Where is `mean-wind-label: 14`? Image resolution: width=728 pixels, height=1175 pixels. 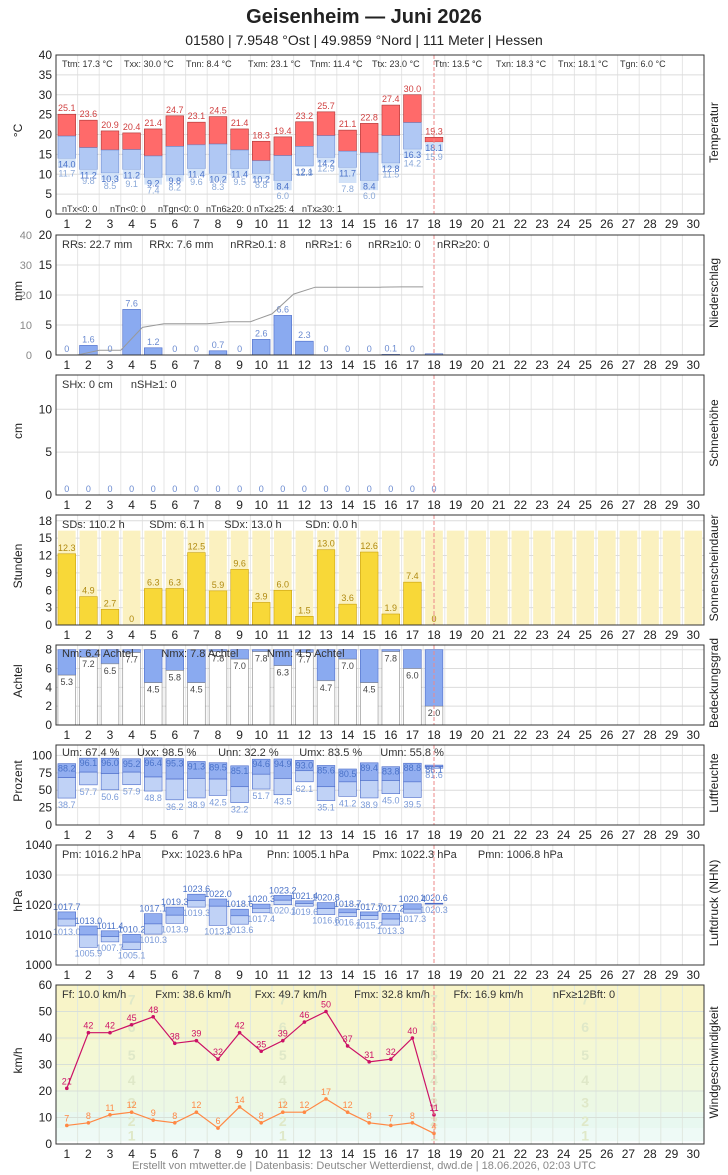
mean-wind-label: 14 is located at coordinates (240, 1100).